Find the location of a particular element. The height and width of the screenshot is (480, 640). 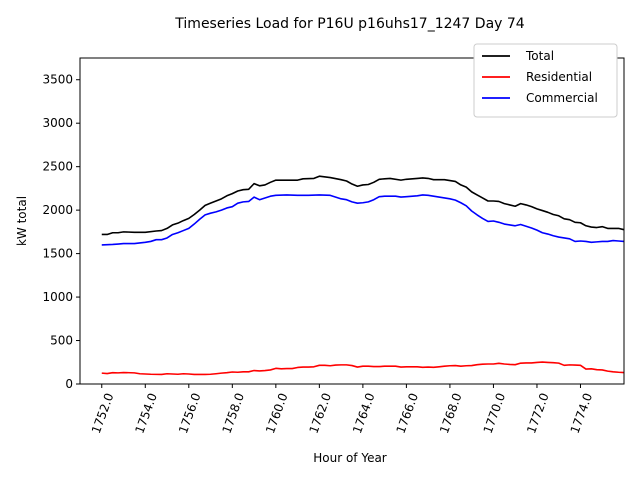

y-tick-label: 2500 is located at coordinates (57, 167).